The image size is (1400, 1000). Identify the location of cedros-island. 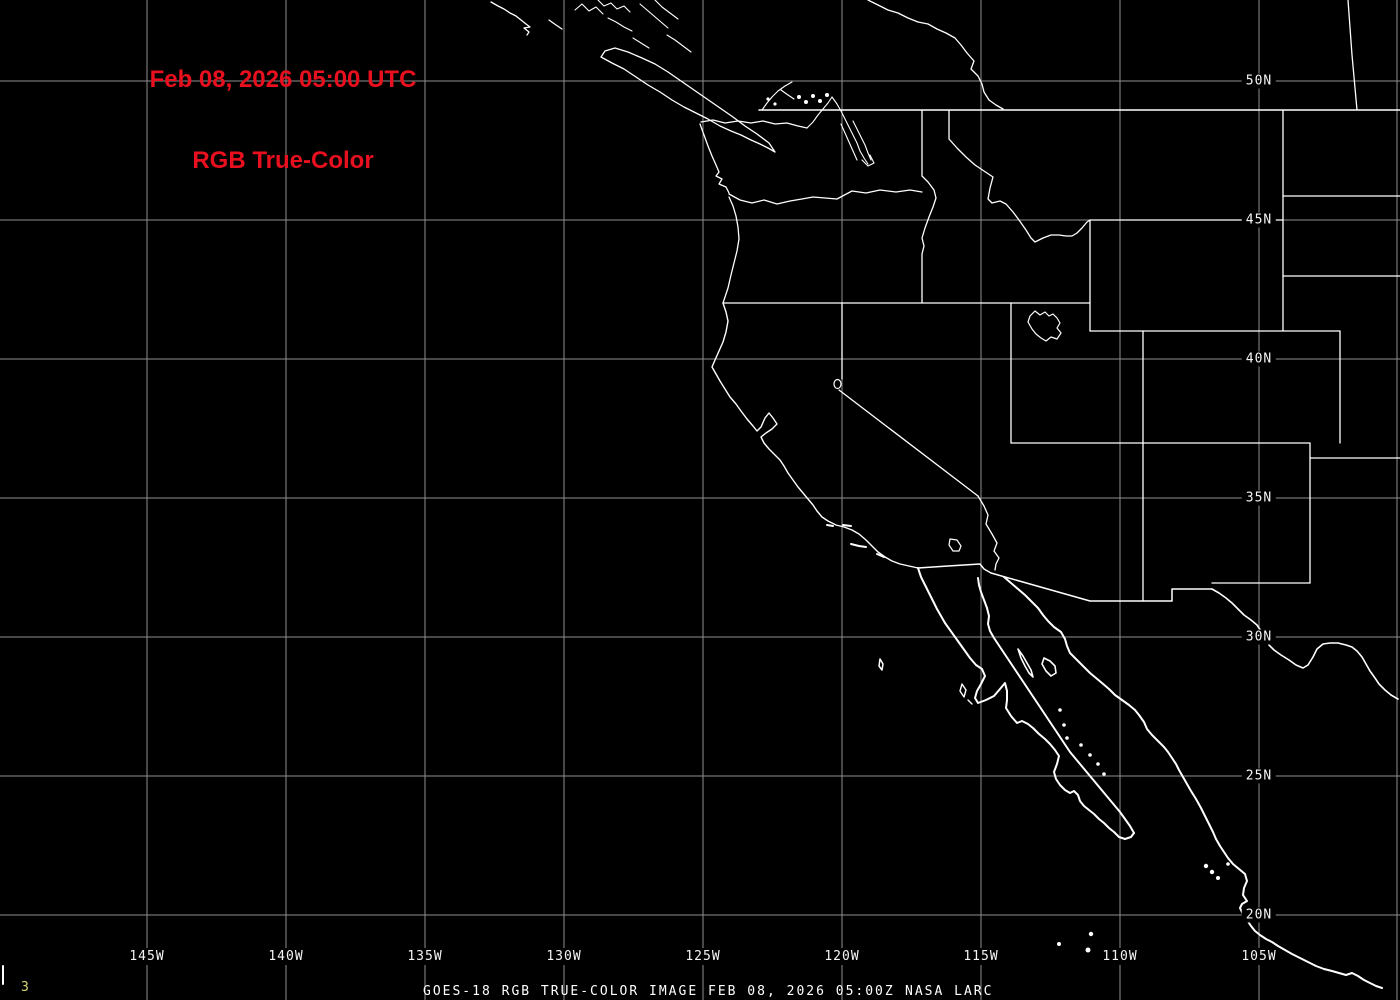
(966, 694).